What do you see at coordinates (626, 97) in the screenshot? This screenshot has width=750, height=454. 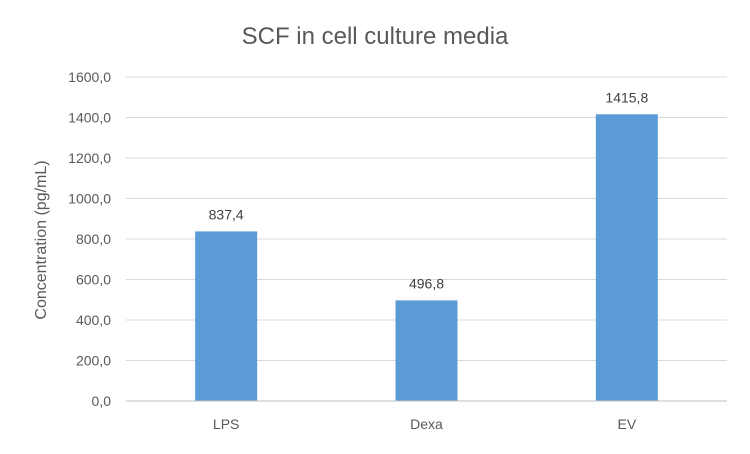 I see `data-label: 1415,8` at bounding box center [626, 97].